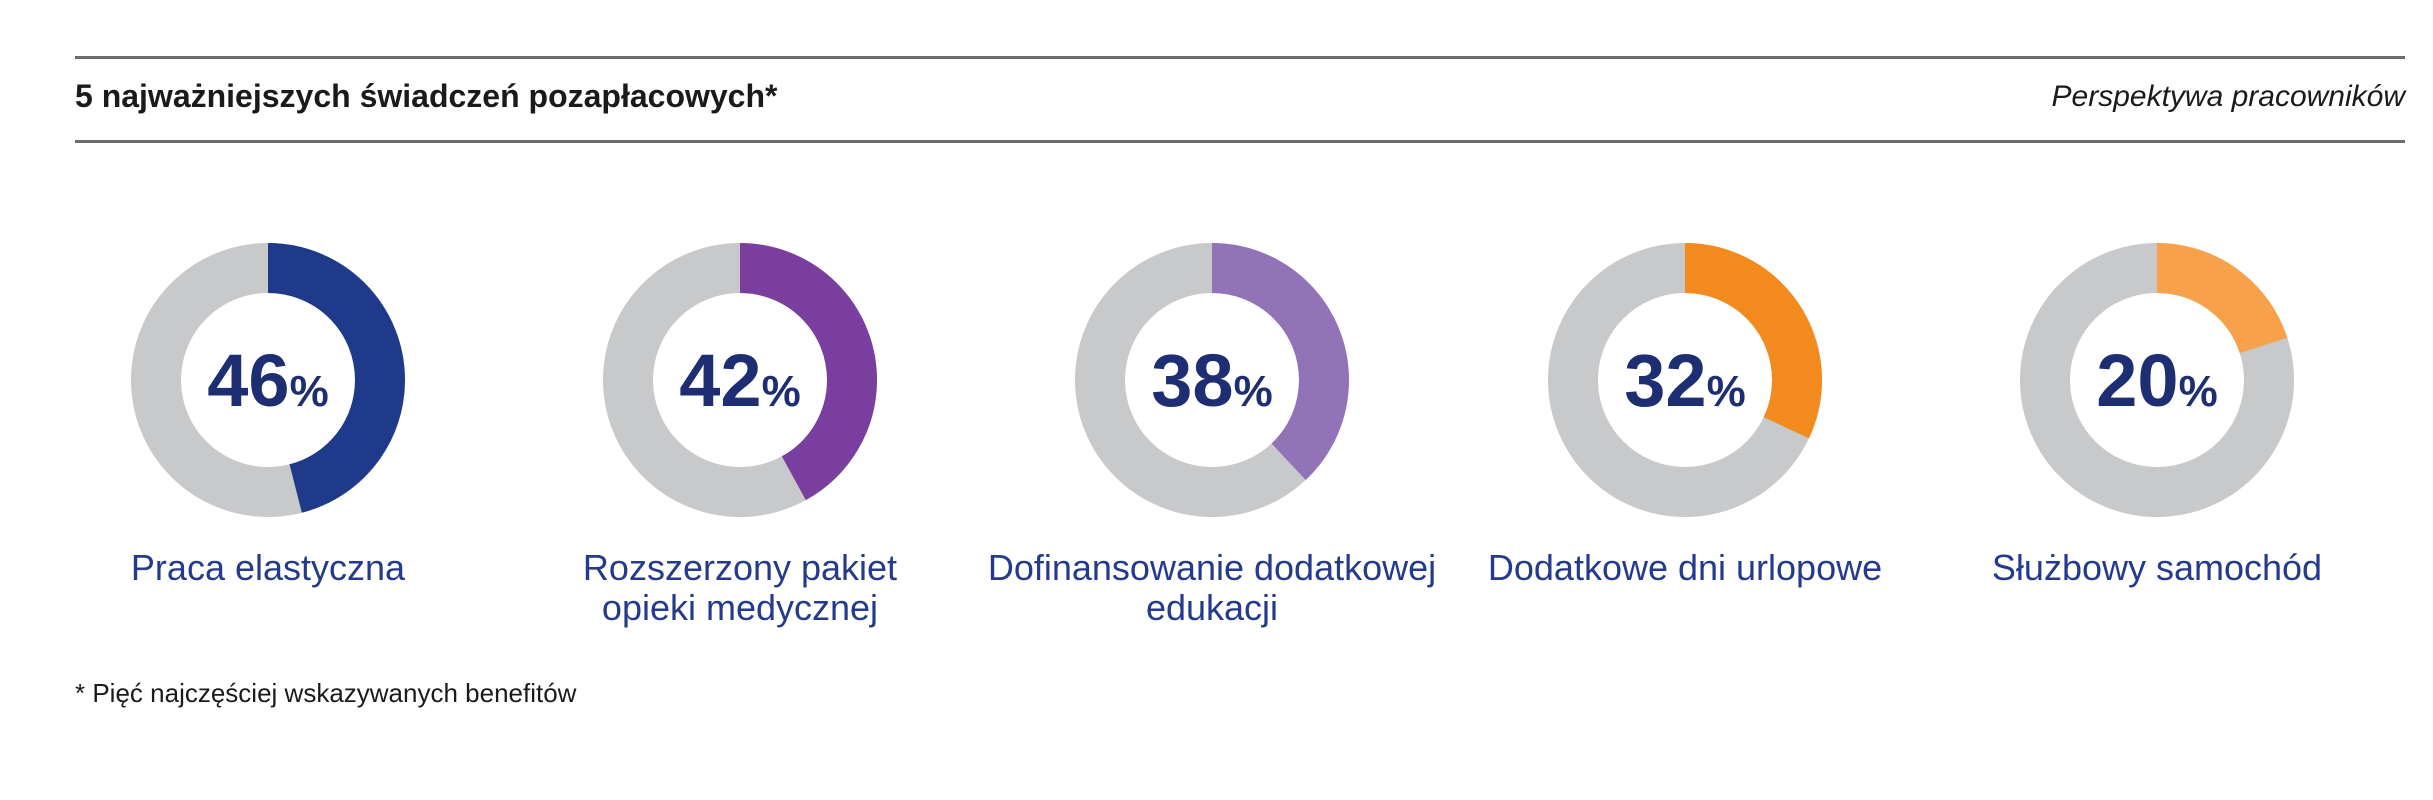 Image resolution: width=2433 pixels, height=800 pixels. I want to click on category-label-line: Rozszerzony pakiet, so click(740, 567).